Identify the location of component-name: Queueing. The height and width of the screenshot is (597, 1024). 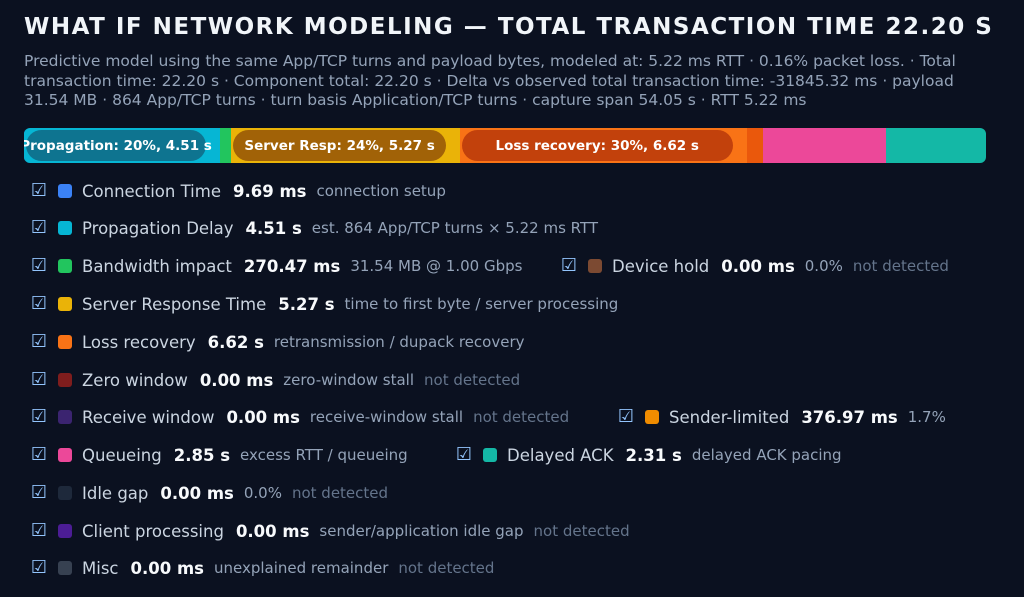
(122, 455).